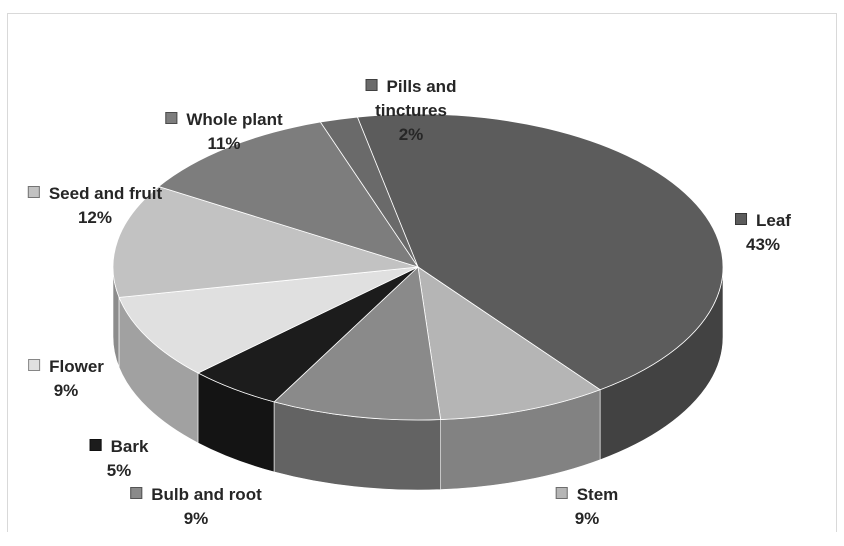  What do you see at coordinates (224, 143) in the screenshot?
I see `percent-label: 11%` at bounding box center [224, 143].